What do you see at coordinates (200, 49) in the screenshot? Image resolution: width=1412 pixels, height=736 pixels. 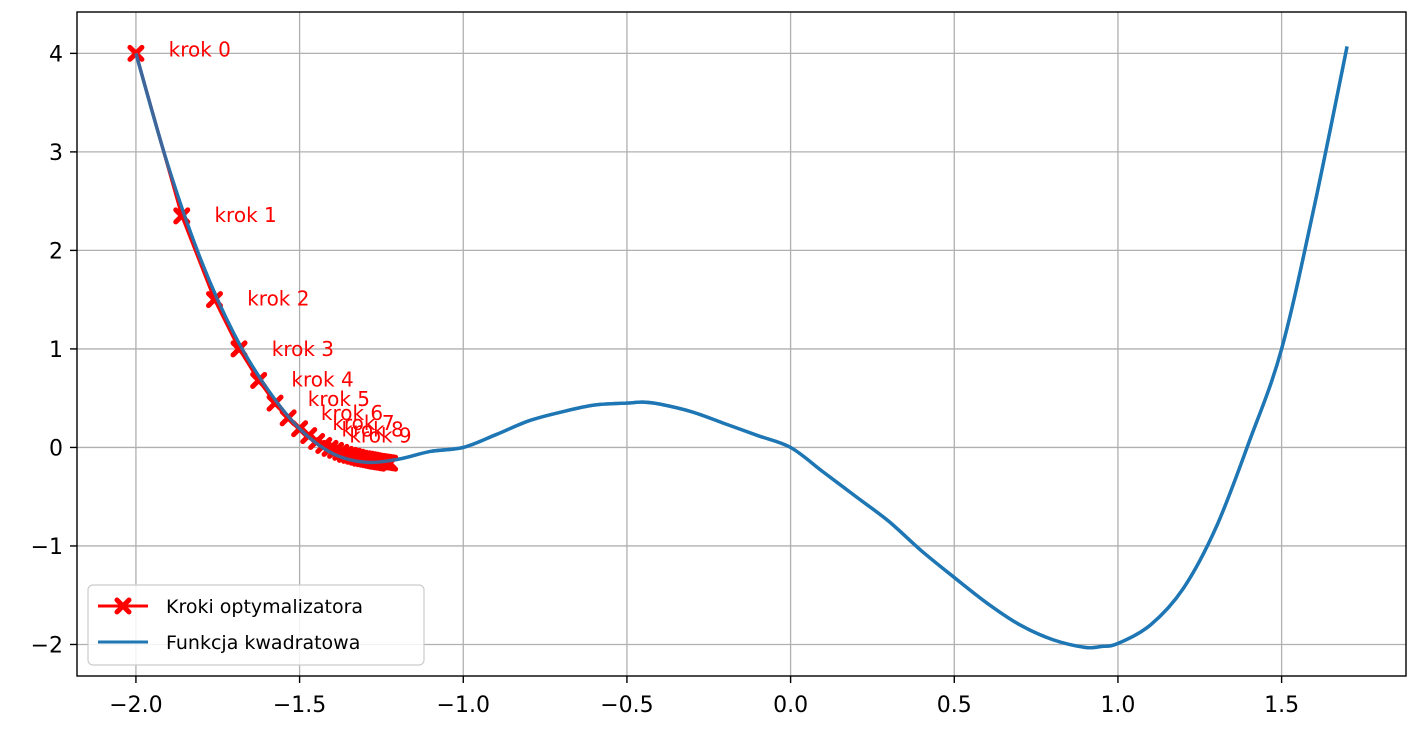 I see `step-annotation: krok 0` at bounding box center [200, 49].